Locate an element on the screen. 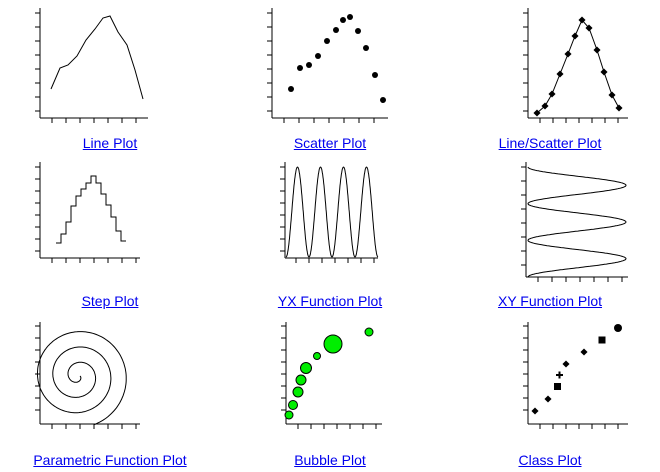  bubble-plot-thumbnail is located at coordinates (330, 379).